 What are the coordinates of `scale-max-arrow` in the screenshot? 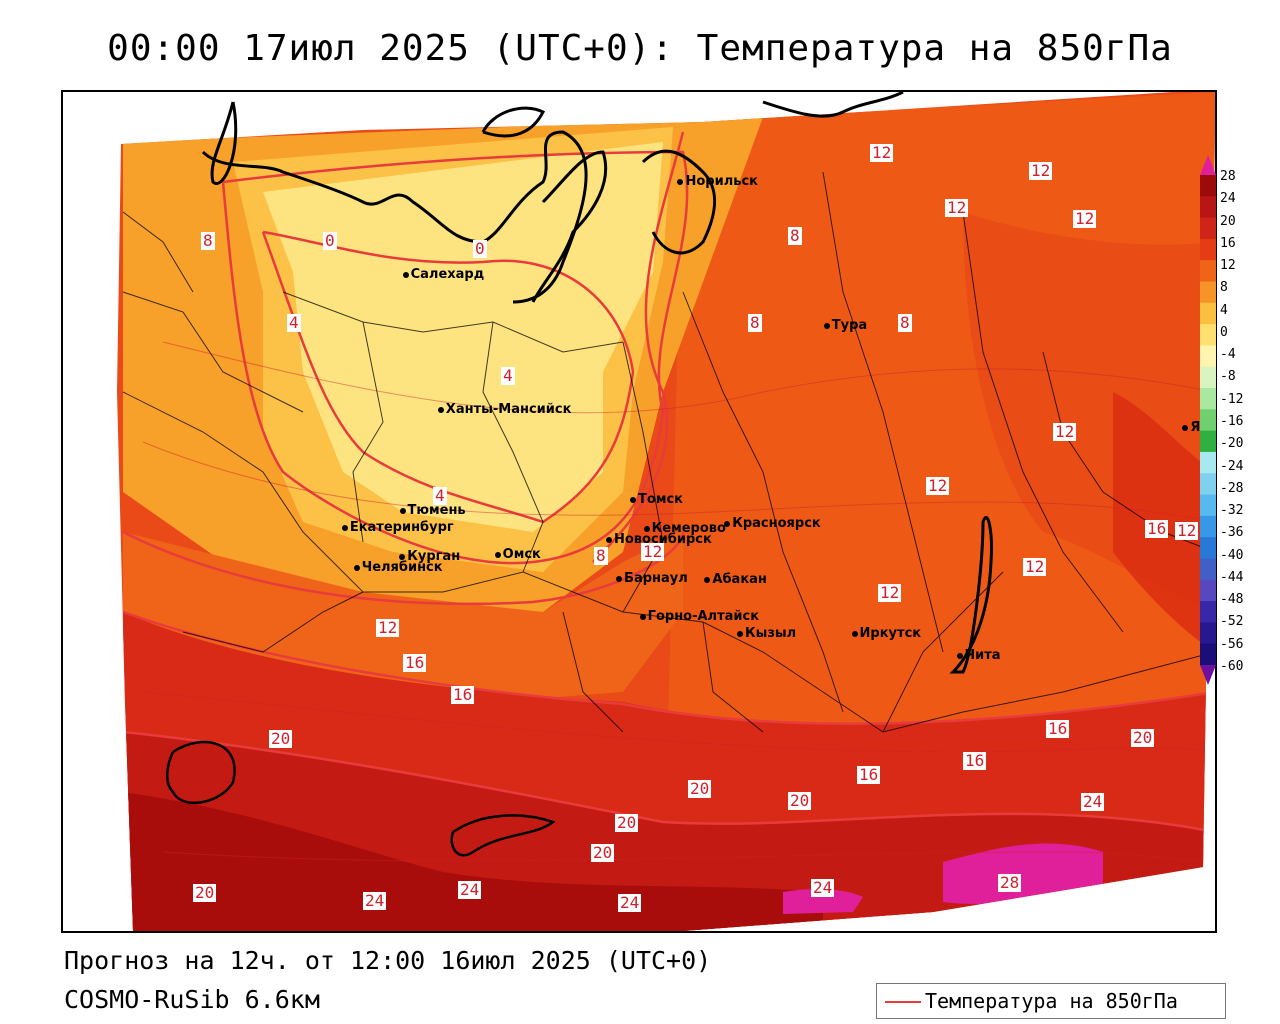 It's located at (1208, 165).